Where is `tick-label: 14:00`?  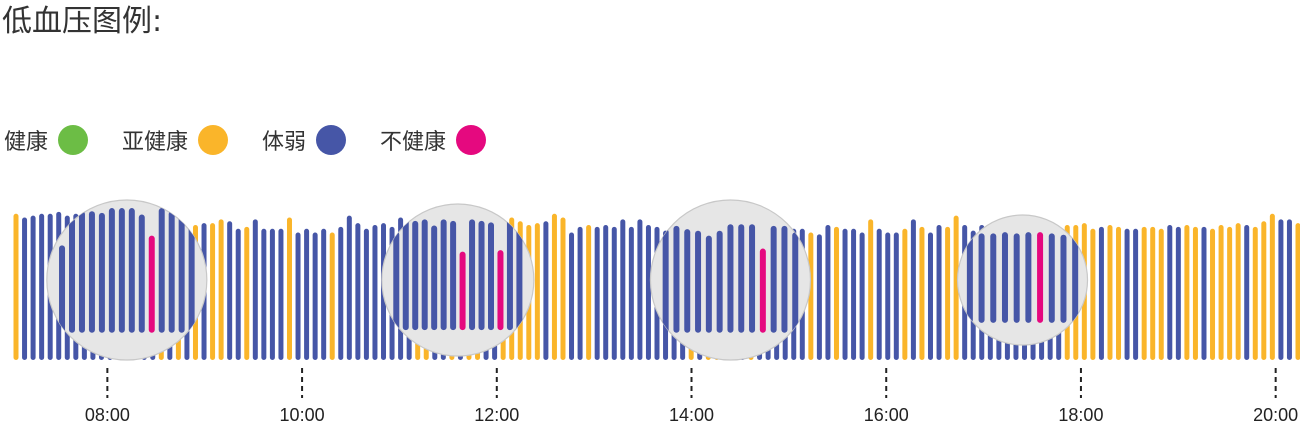 tick-label: 14:00 is located at coordinates (691, 414).